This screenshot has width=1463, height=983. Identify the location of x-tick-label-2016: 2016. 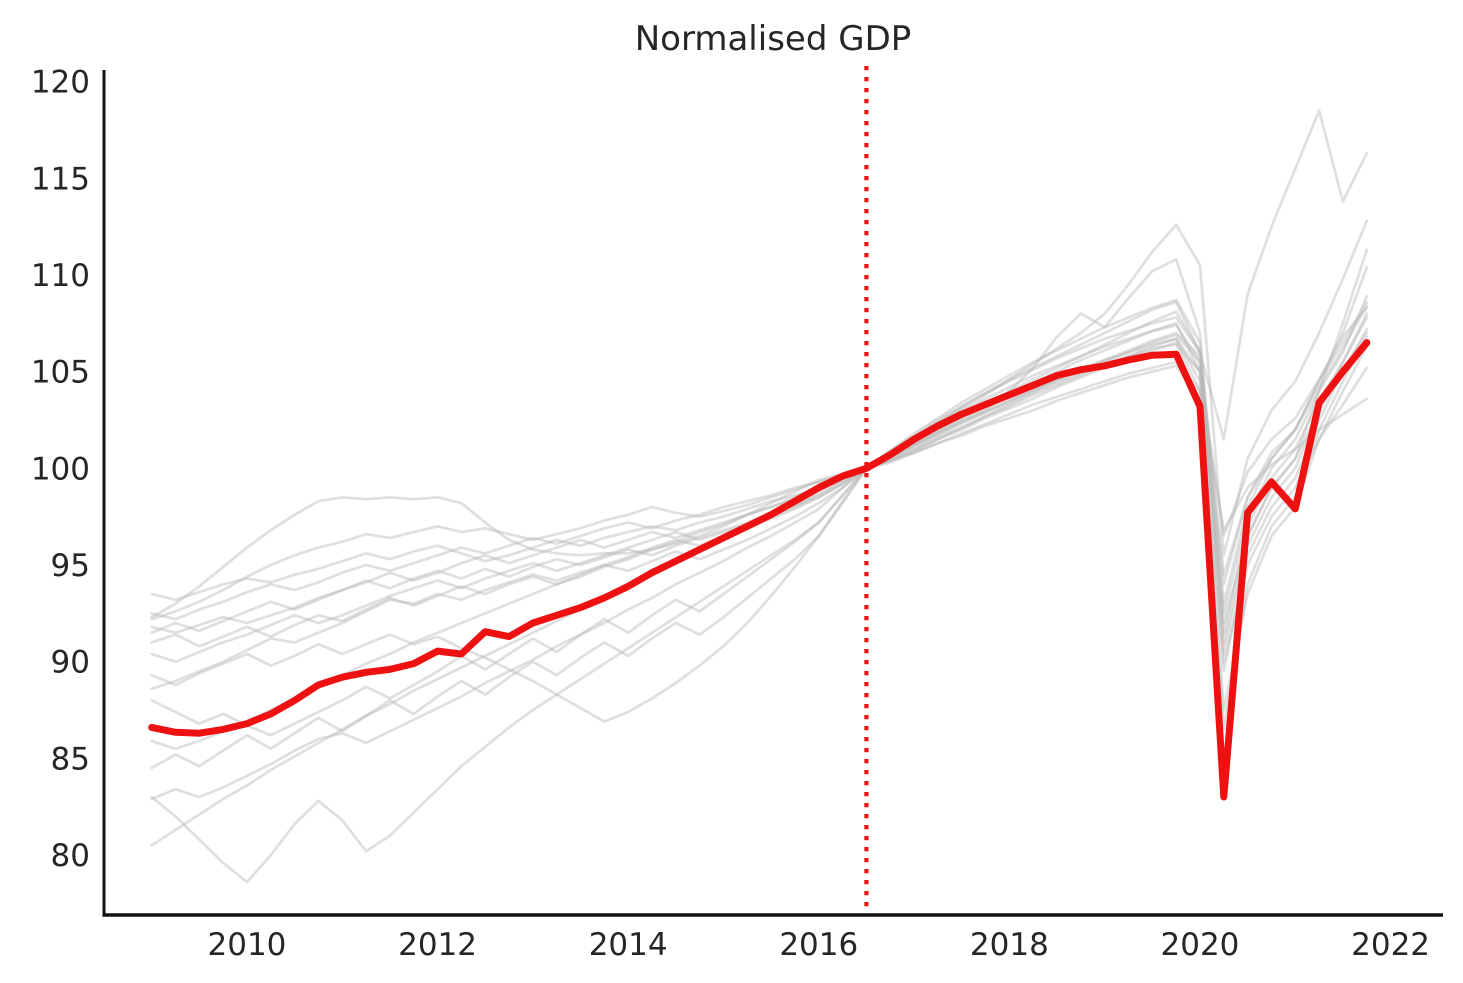
(818, 945).